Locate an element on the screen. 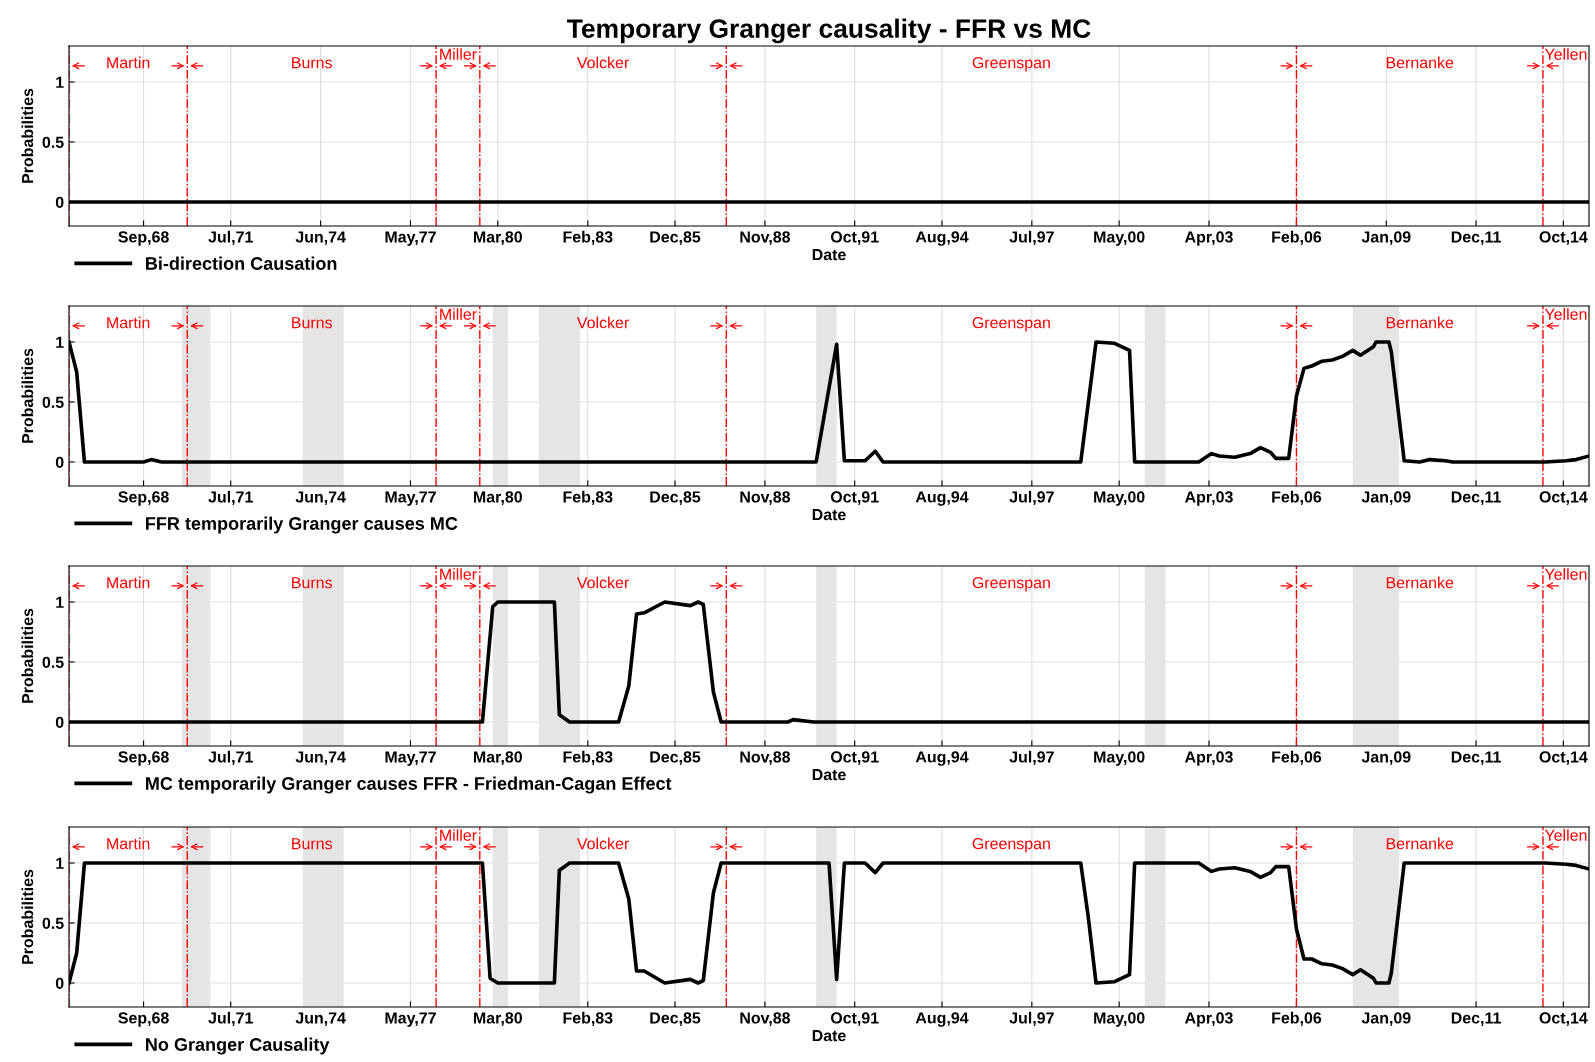 This screenshot has height=1062, width=1595. legend-label: No Granger Causality is located at coordinates (238, 1046).